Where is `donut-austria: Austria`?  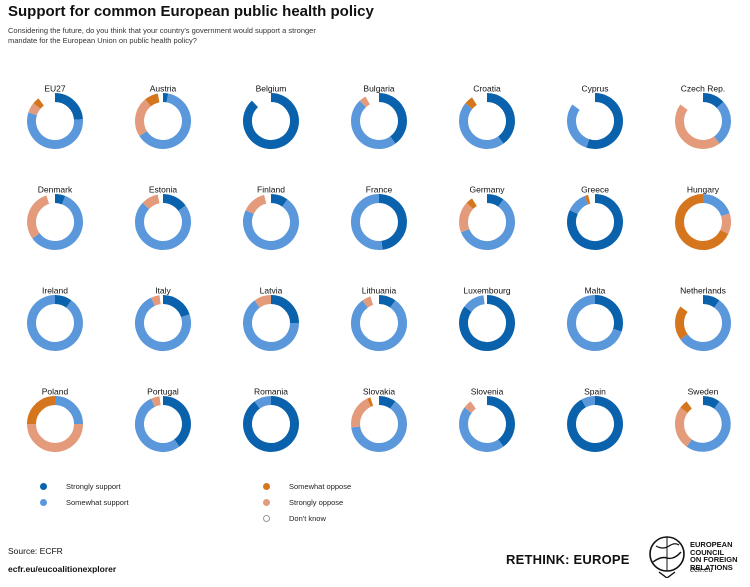
donut-austria: Austria is located at coordinates (163, 116).